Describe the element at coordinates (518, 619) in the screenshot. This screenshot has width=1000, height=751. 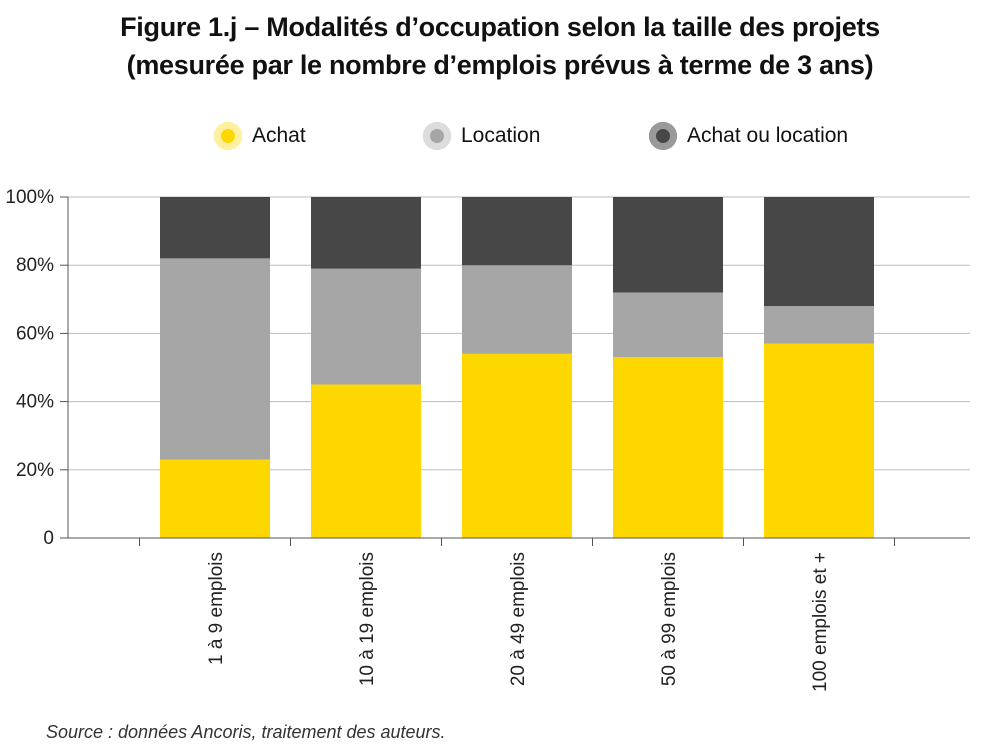
I see `x-tick-label: 20 à 49 emplois` at that location.